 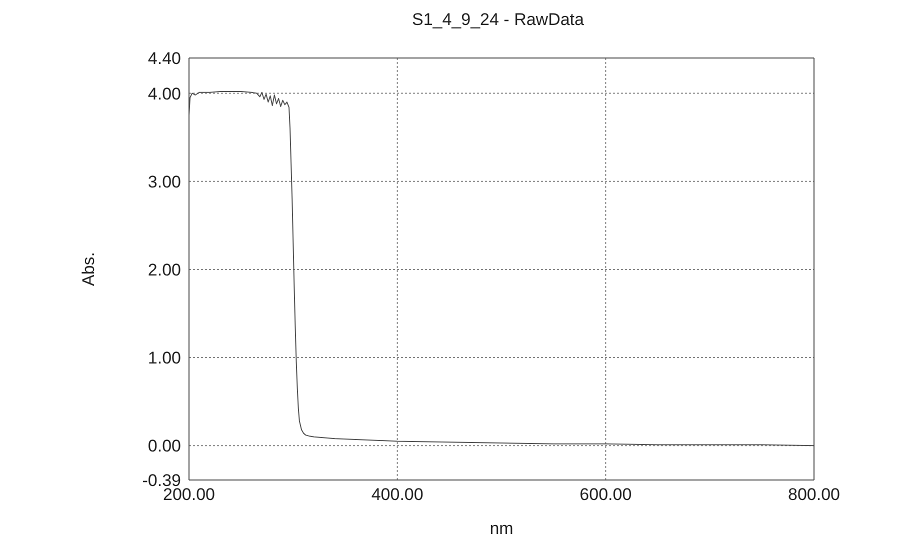 What do you see at coordinates (814, 494) in the screenshot?
I see `x-tick-label: 800.00` at bounding box center [814, 494].